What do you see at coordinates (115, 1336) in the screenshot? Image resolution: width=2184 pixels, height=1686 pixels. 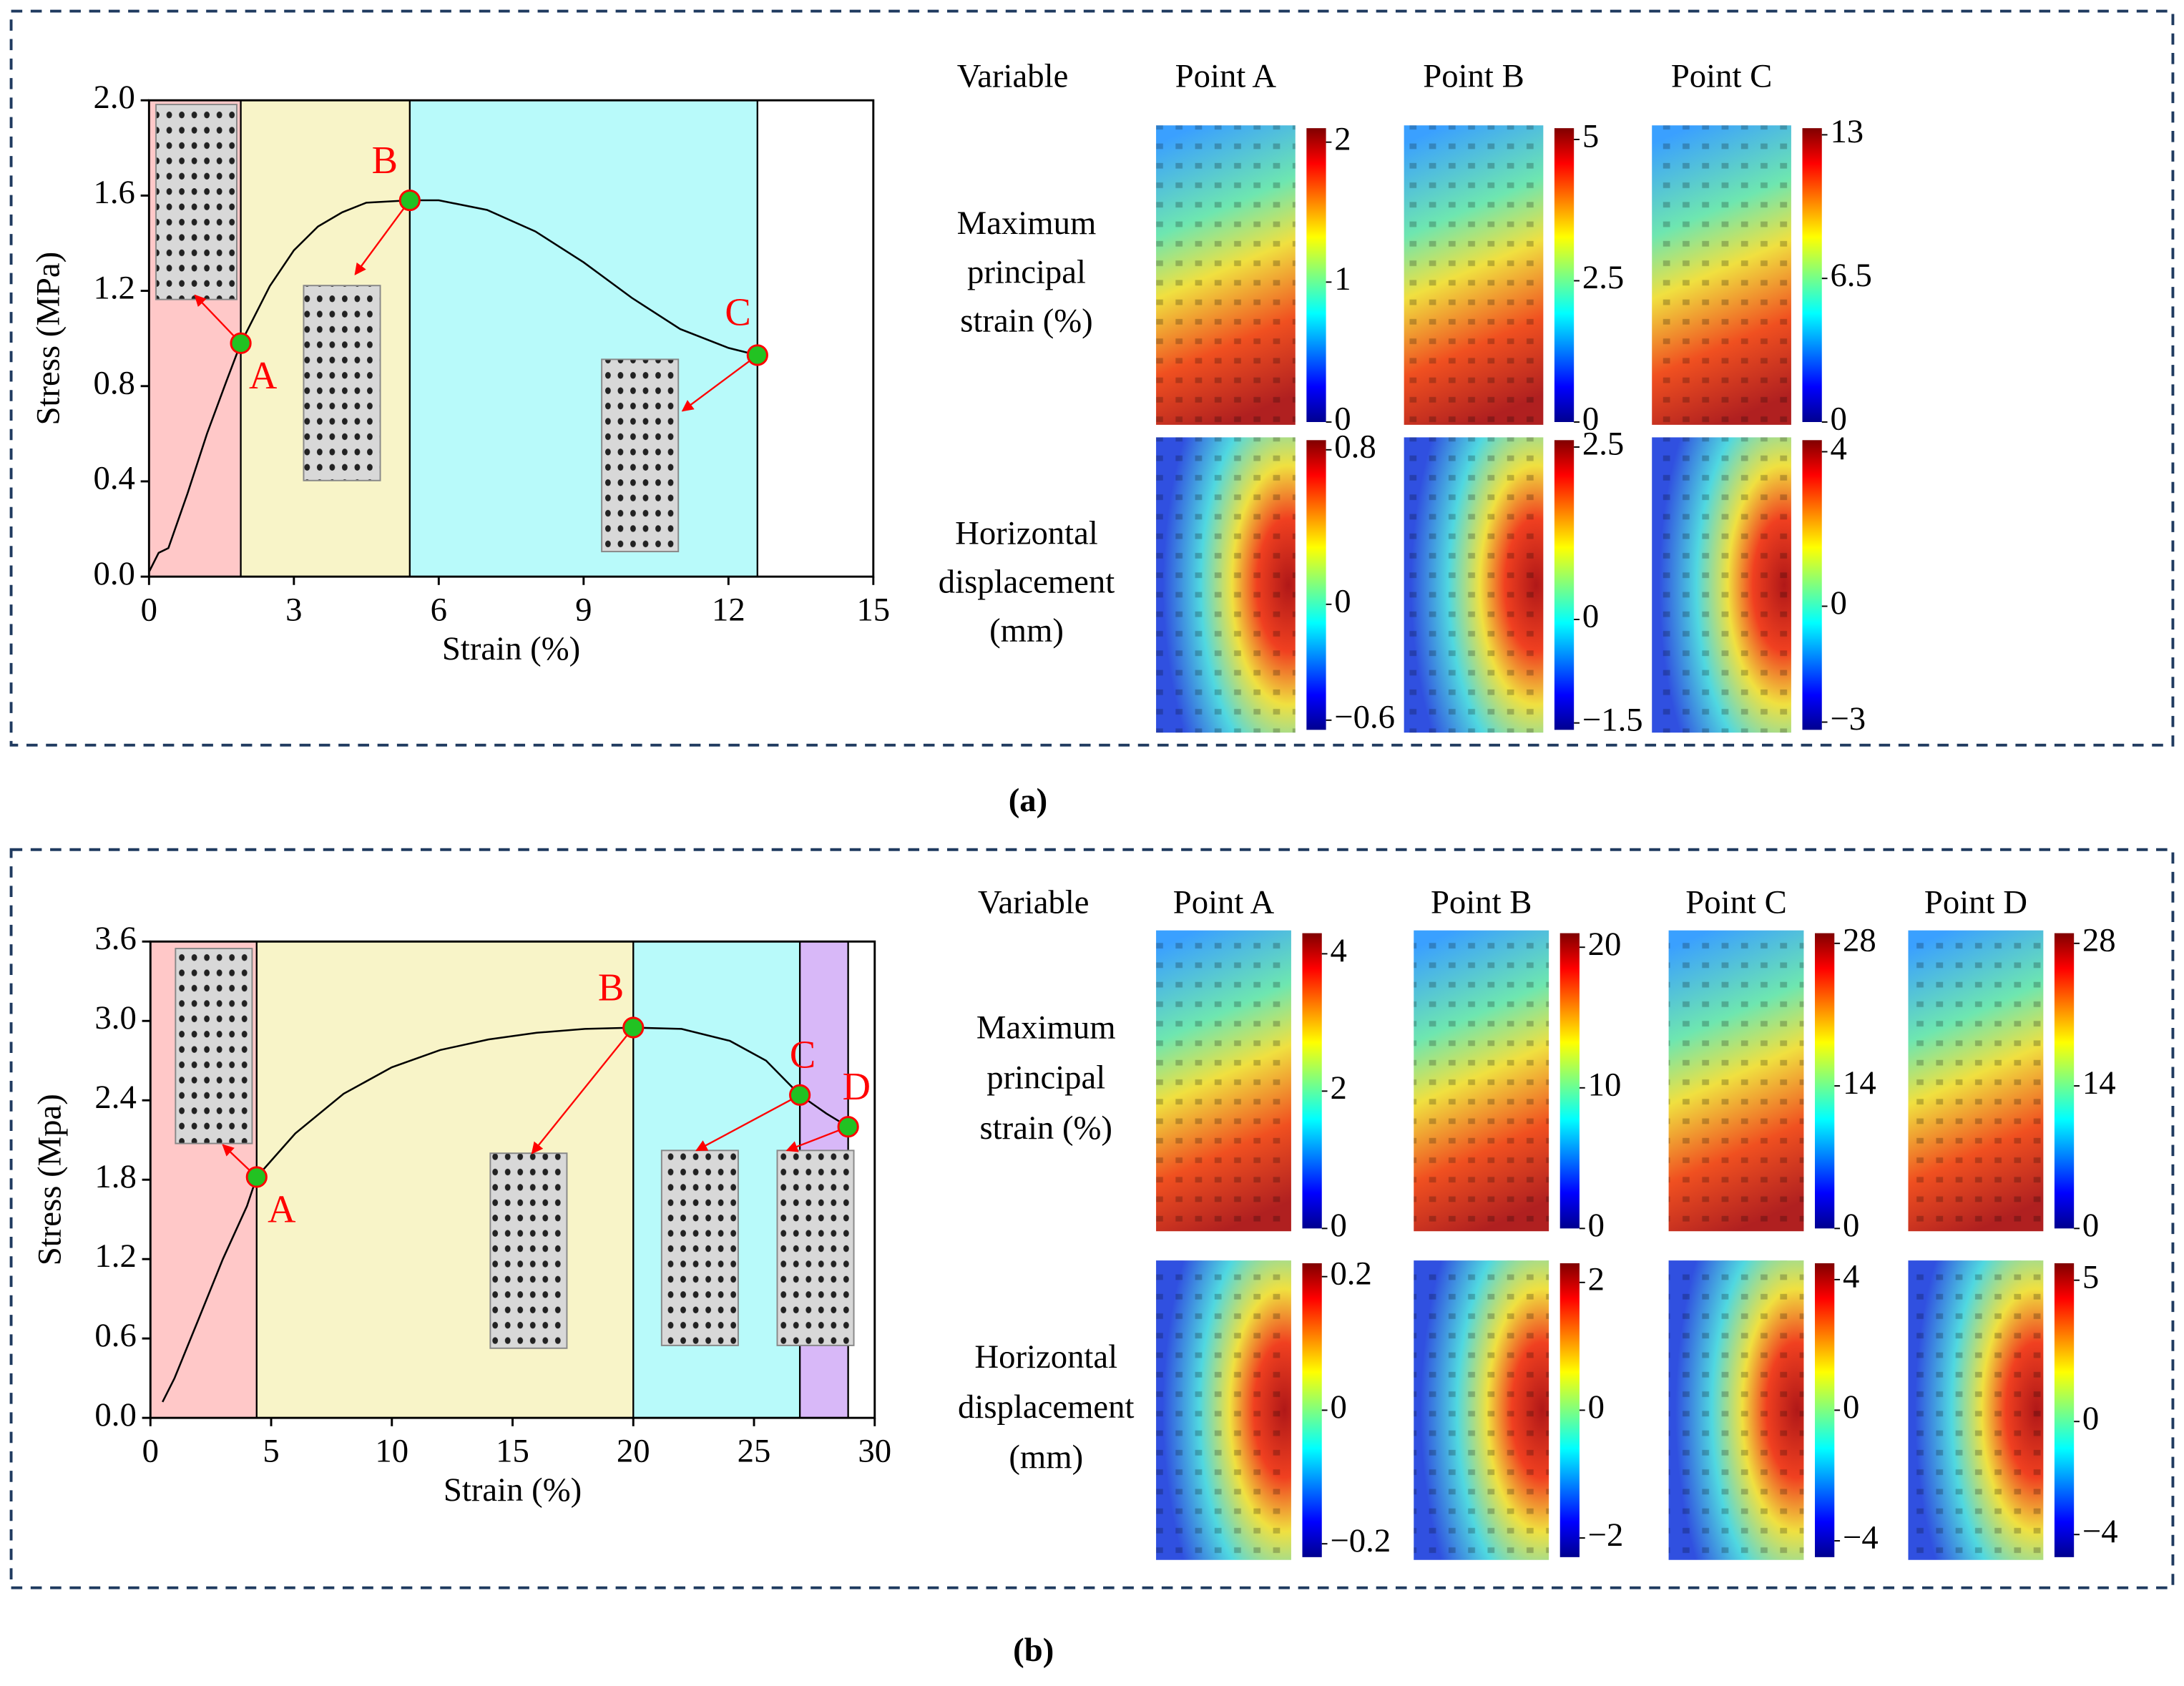 I see `y-tick-label: 0.6` at bounding box center [115, 1336].